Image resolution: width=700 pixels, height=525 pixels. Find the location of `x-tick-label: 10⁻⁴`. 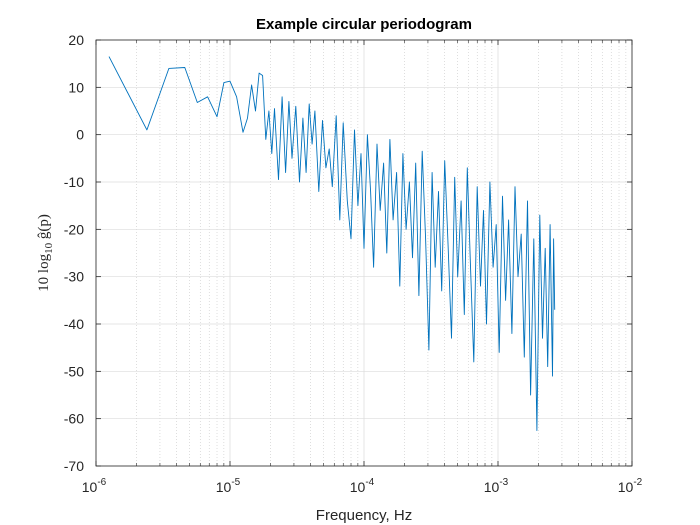

x-tick-label: 10⁻⁴ is located at coordinates (362, 486).